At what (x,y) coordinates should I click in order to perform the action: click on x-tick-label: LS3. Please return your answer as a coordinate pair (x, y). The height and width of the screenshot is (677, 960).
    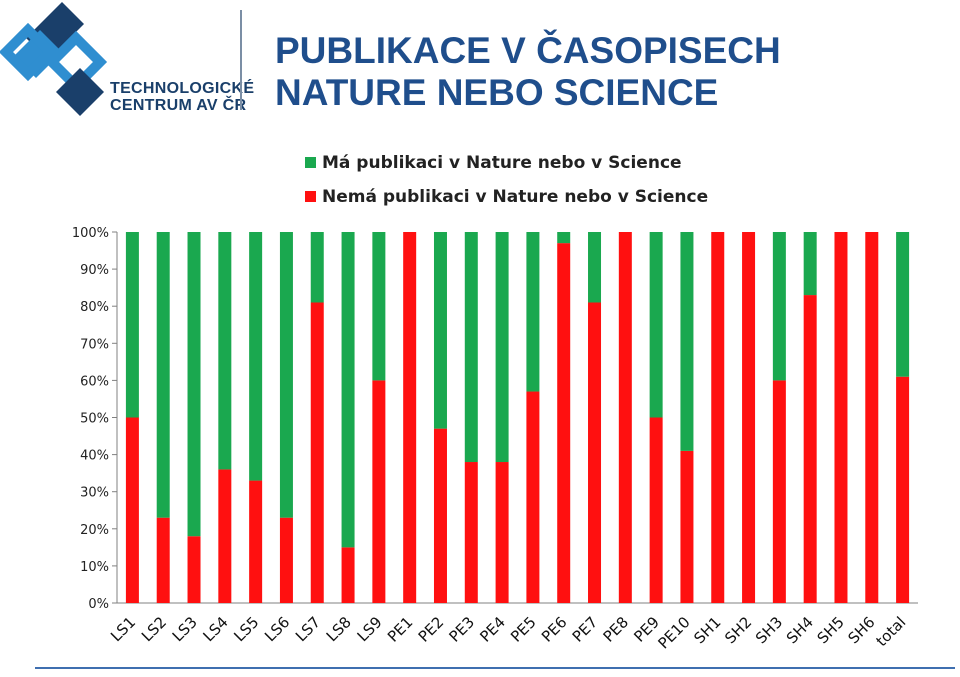
    Looking at the image, I should click on (185, 629).